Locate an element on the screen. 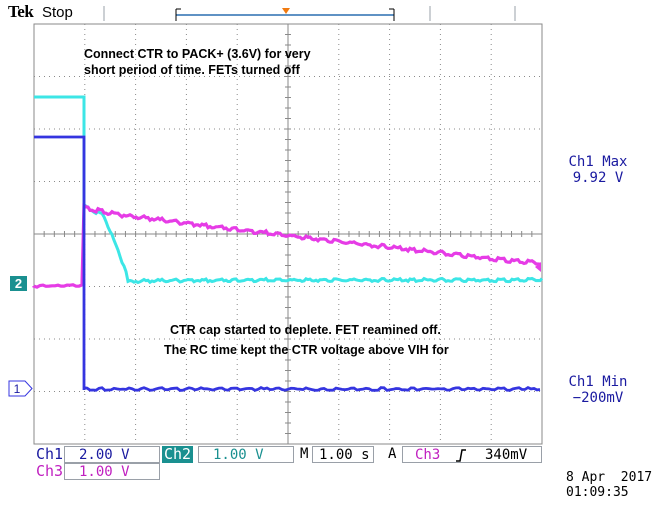 The image size is (658, 506). trigger-label: A is located at coordinates (392, 454).